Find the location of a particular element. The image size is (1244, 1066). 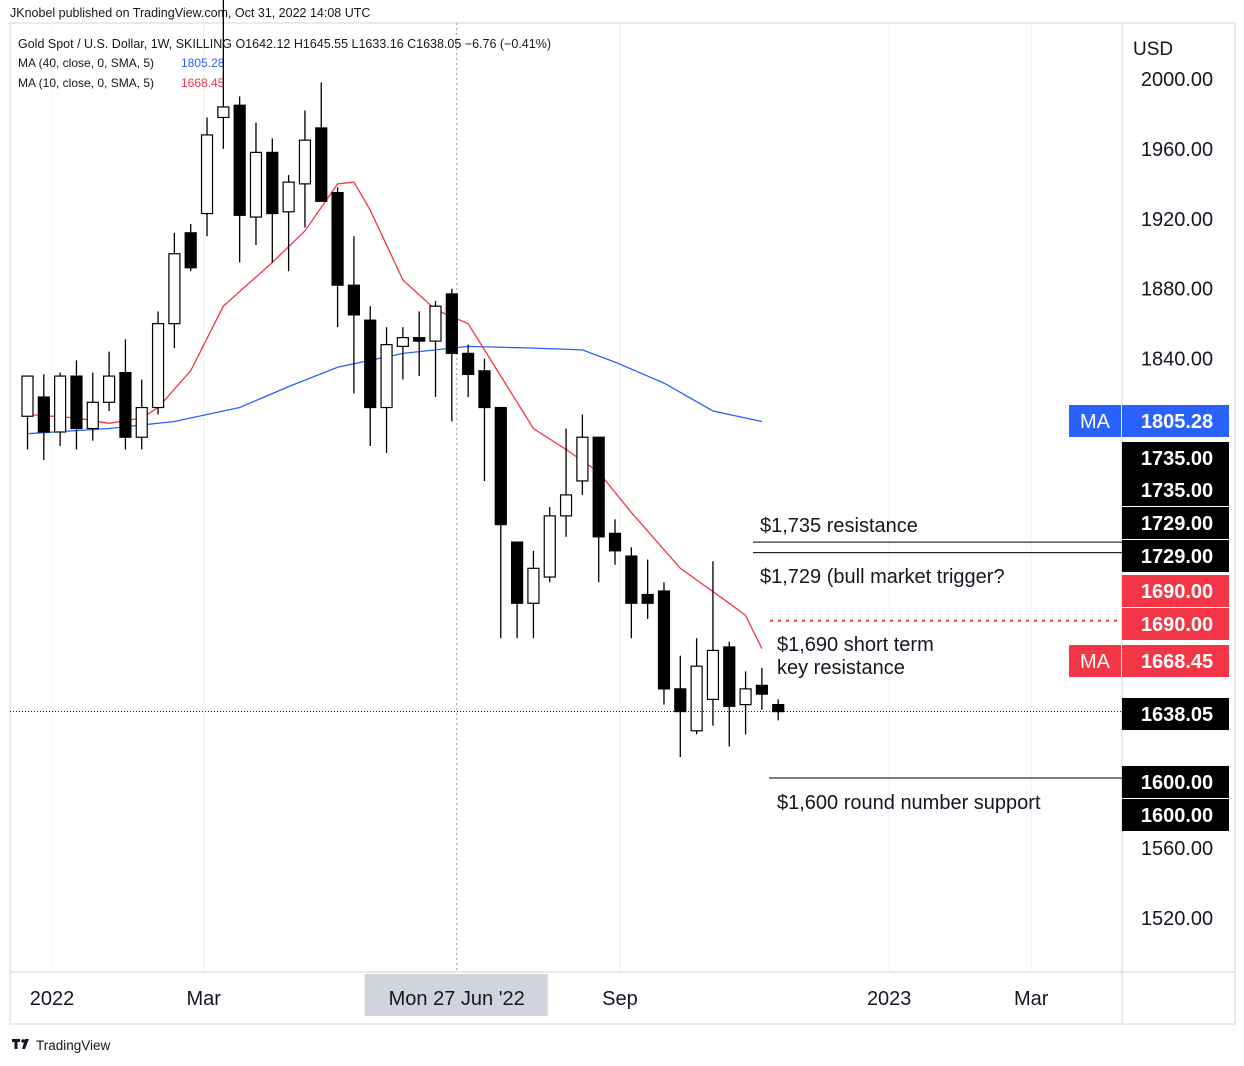

tradingview-logo-icon is located at coordinates (20, 1044).